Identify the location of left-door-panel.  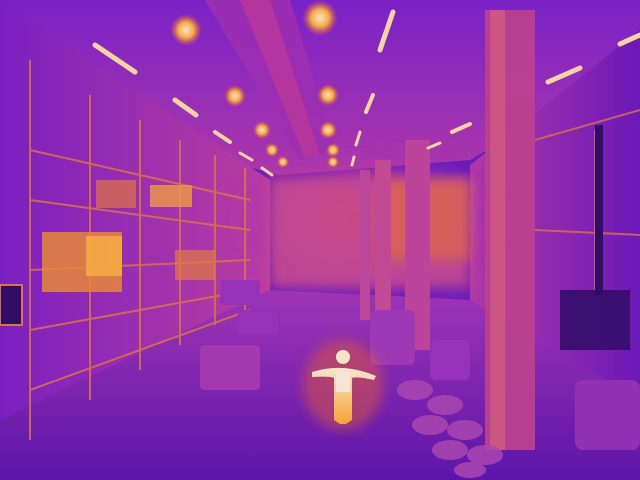
(11, 305).